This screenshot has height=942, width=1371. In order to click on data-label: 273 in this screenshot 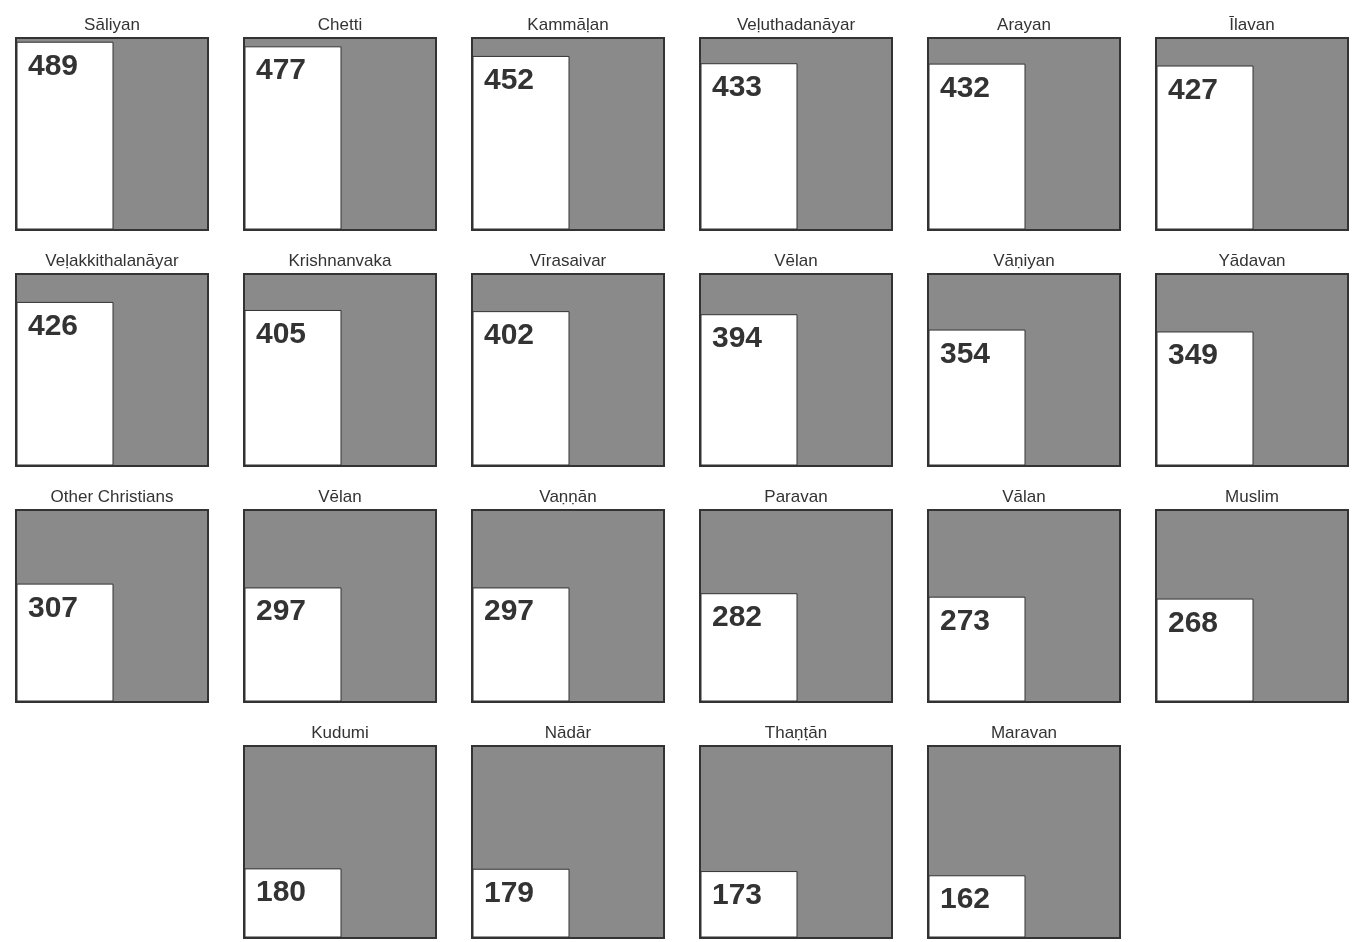, I will do `click(965, 619)`.